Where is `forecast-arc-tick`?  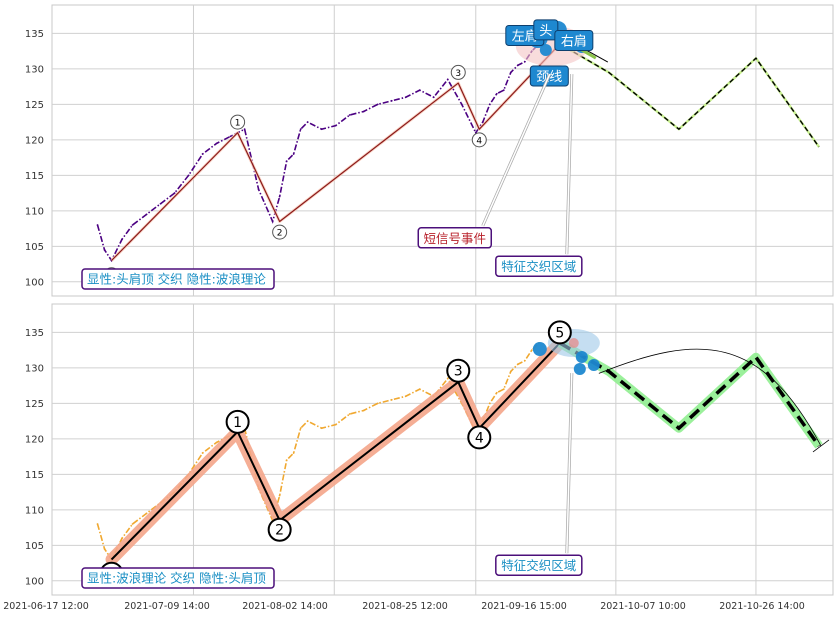
forecast-arc-tick is located at coordinates (821, 446).